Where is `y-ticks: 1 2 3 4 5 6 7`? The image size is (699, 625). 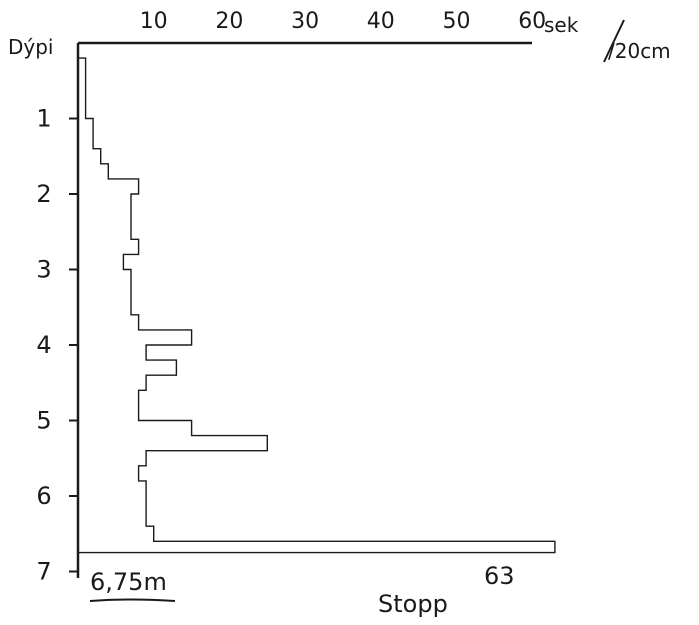
y-ticks: 1 2 3 4 5 6 7 is located at coordinates (57, 345).